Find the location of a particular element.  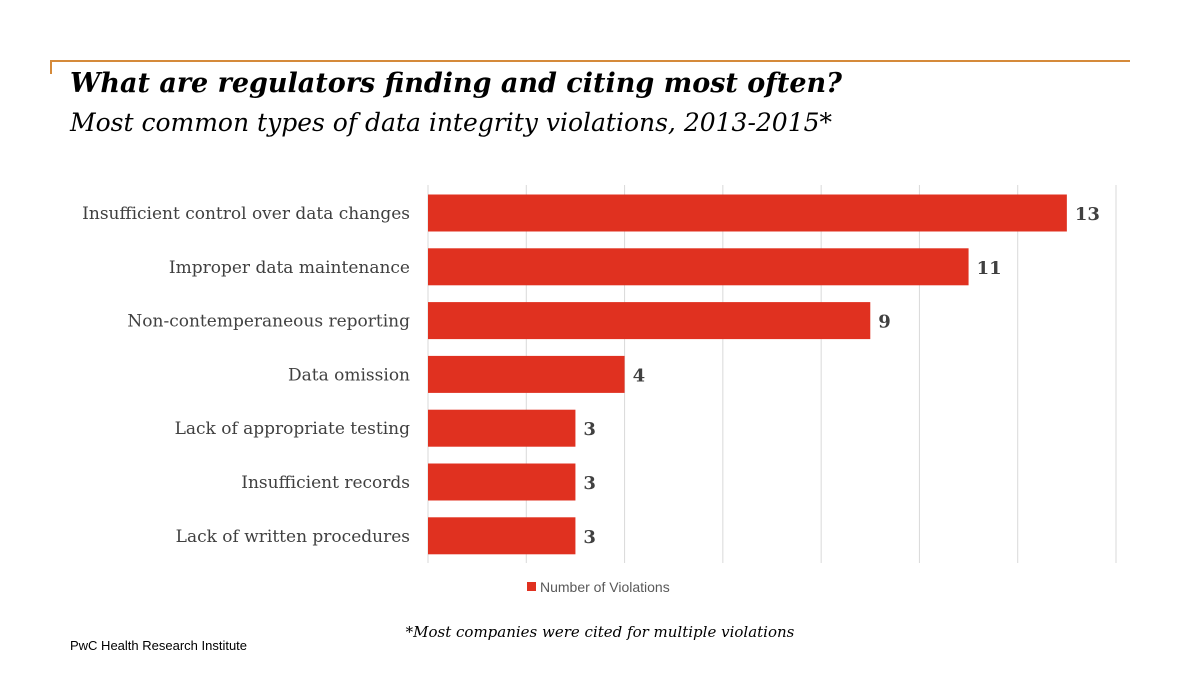

data-label: 13 is located at coordinates (1087, 214).